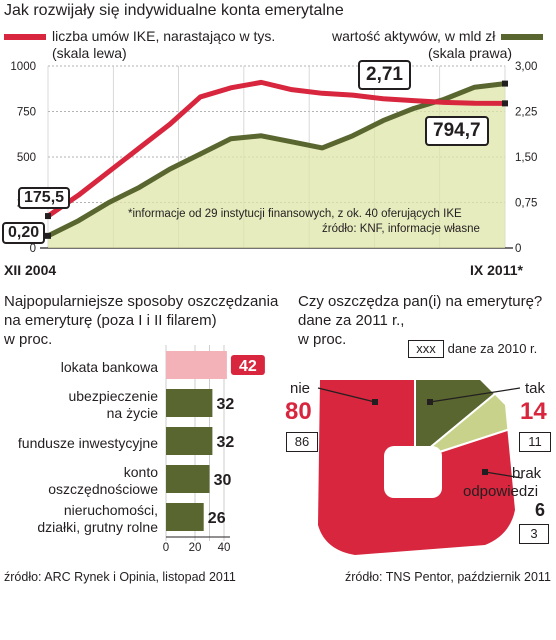  I want to click on pie-nie-prev: 86, so click(302, 442).